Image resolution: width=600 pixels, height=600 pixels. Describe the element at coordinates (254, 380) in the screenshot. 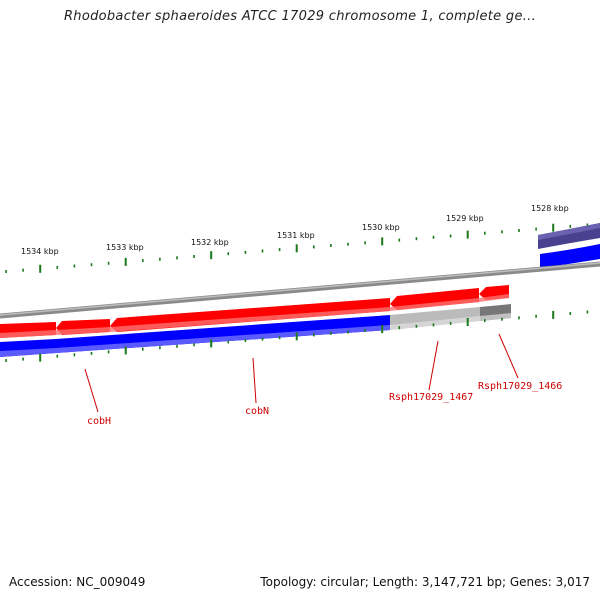

I see `leader-line-cobN` at that location.